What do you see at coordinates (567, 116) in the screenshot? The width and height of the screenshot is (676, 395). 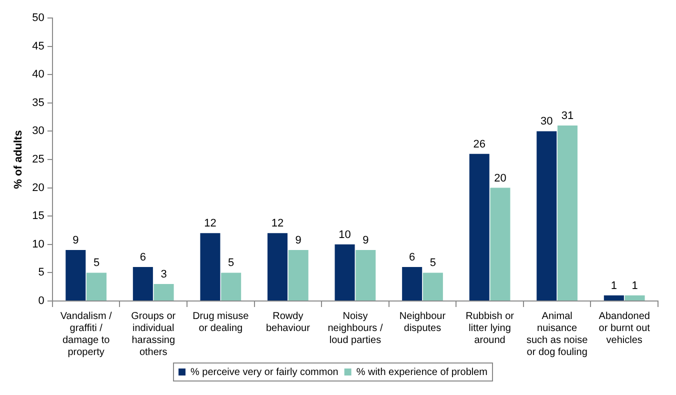 I see `data-label: 31` at bounding box center [567, 116].